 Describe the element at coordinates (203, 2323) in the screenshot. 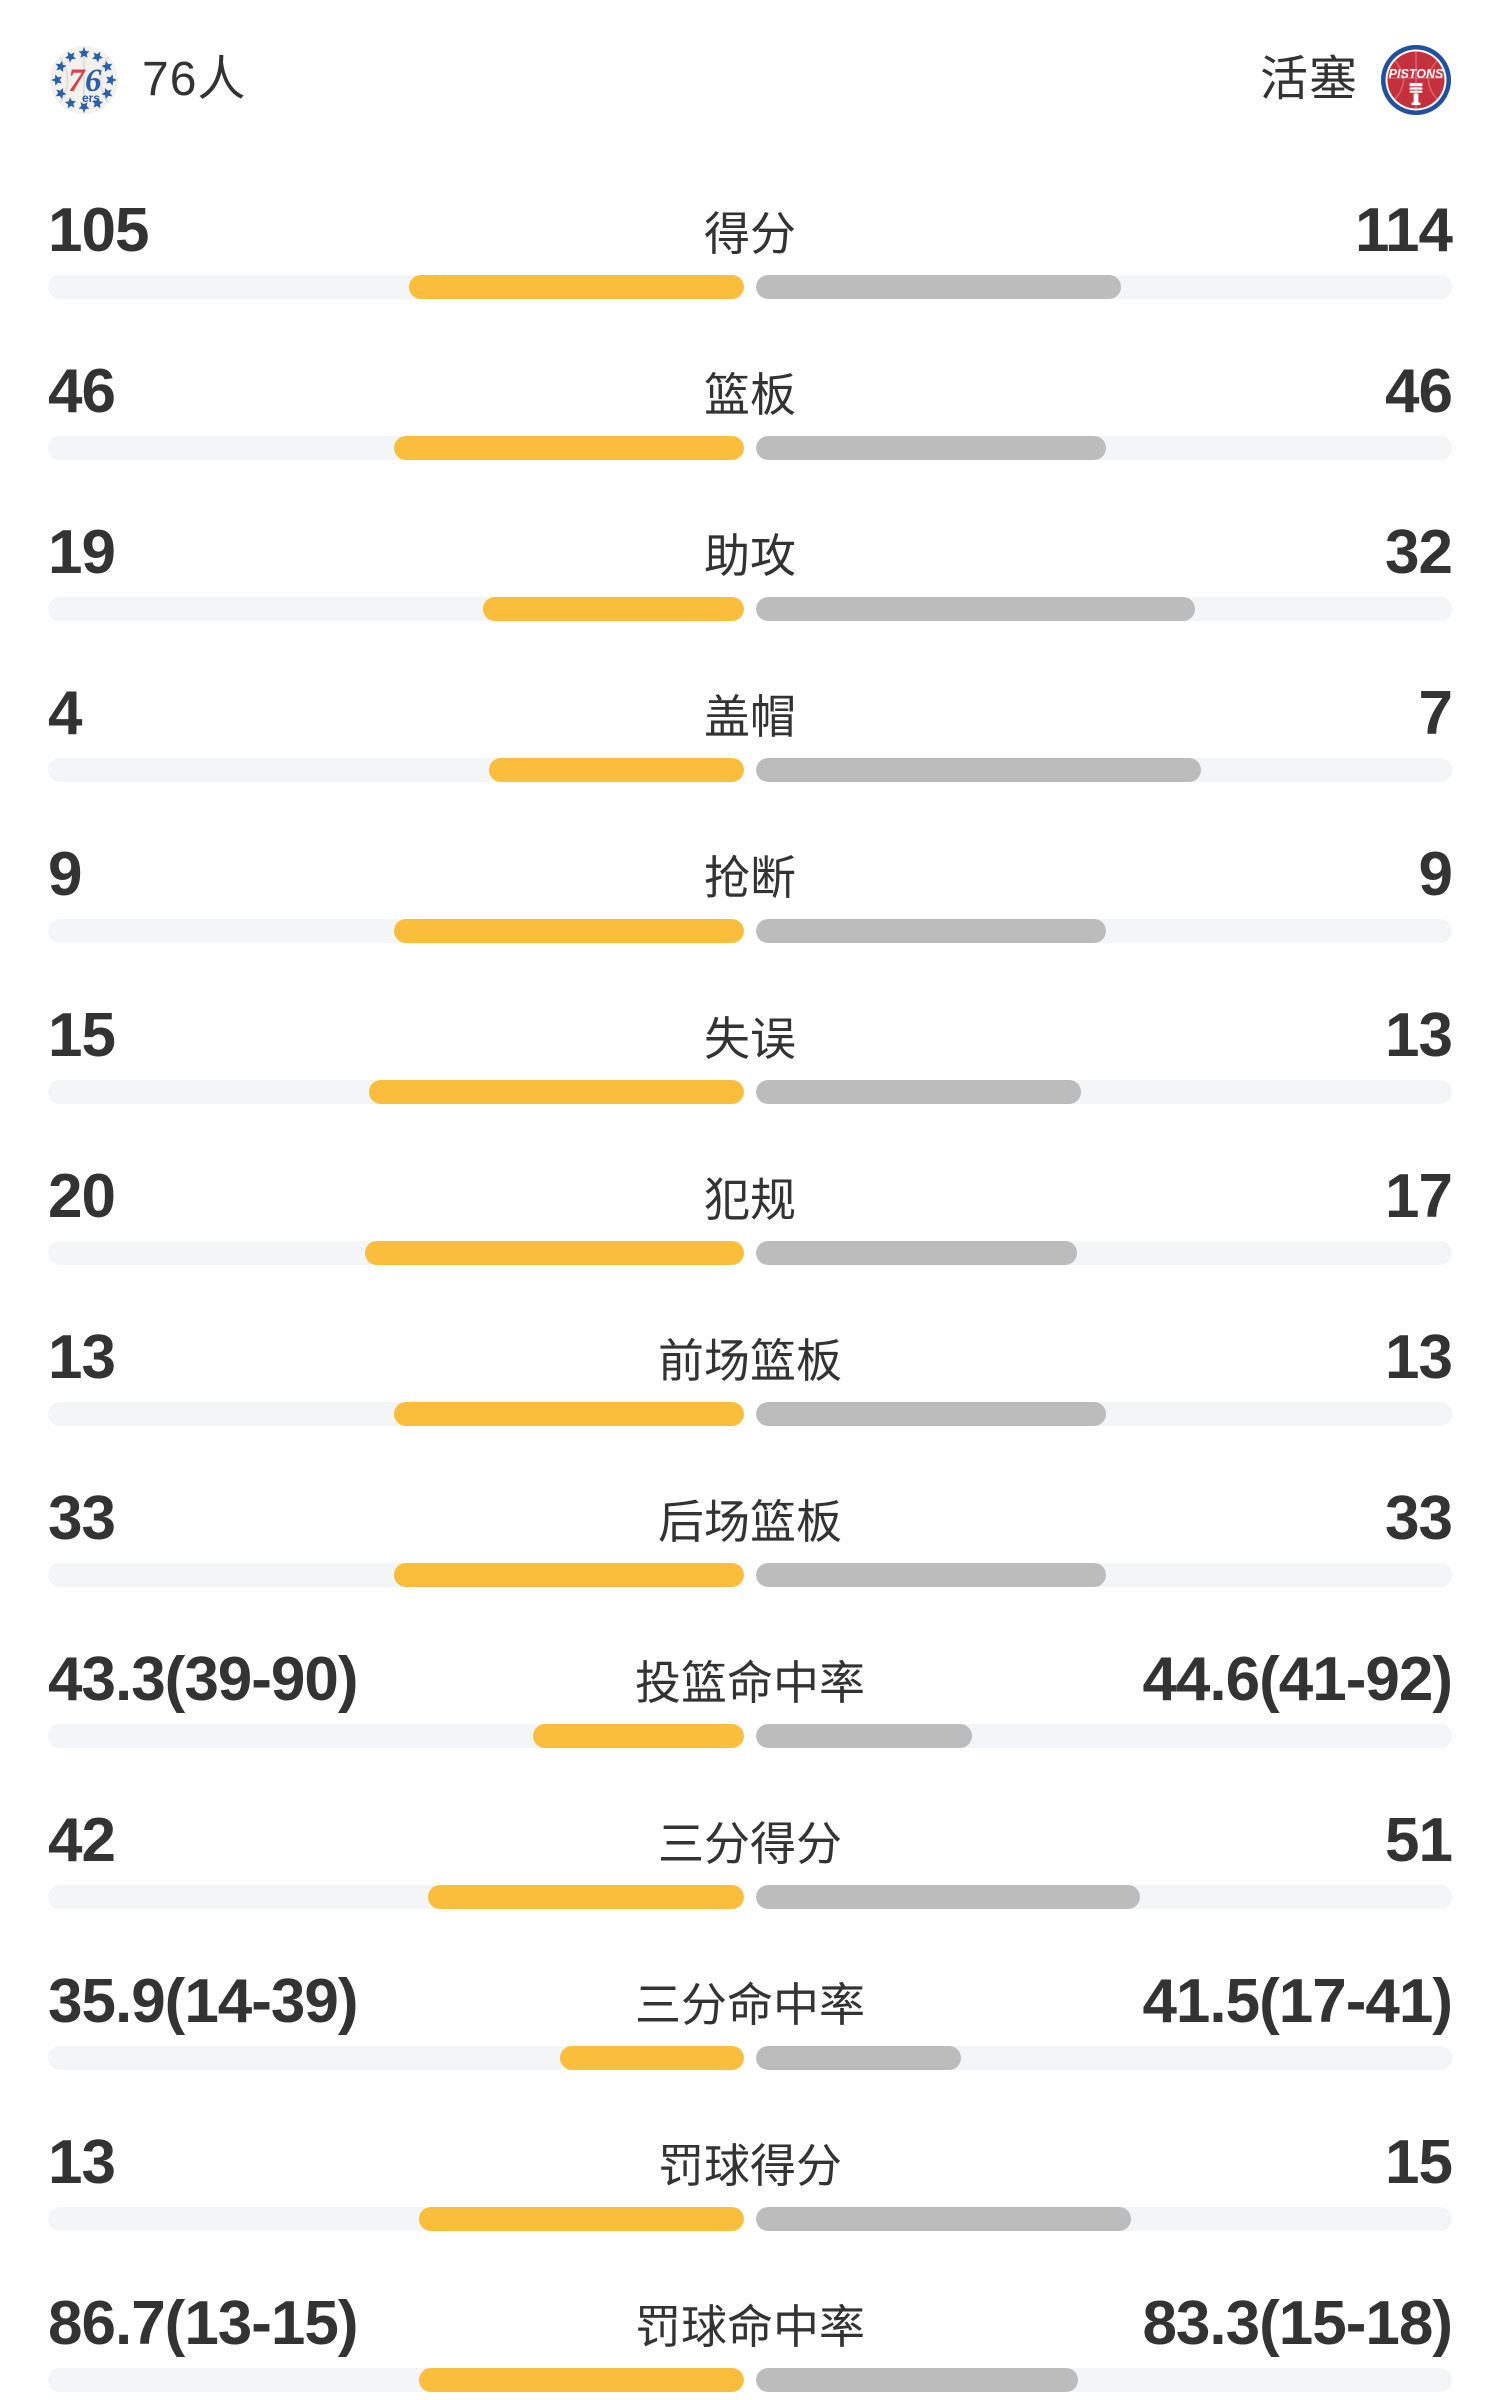

I see `home-value: 86.7(13-15)` at that location.